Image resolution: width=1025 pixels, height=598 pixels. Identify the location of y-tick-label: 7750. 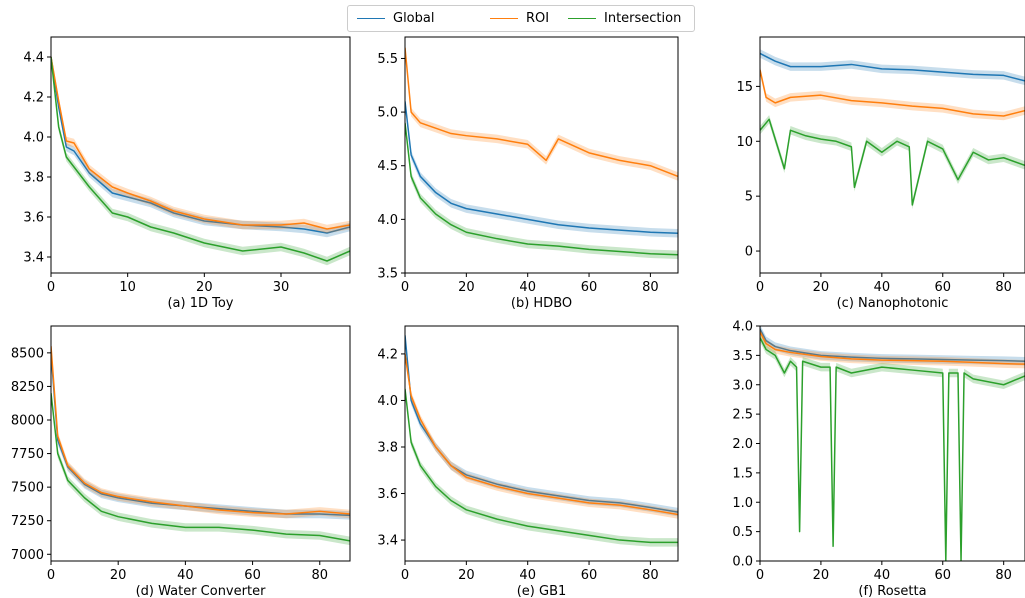
(27, 454).